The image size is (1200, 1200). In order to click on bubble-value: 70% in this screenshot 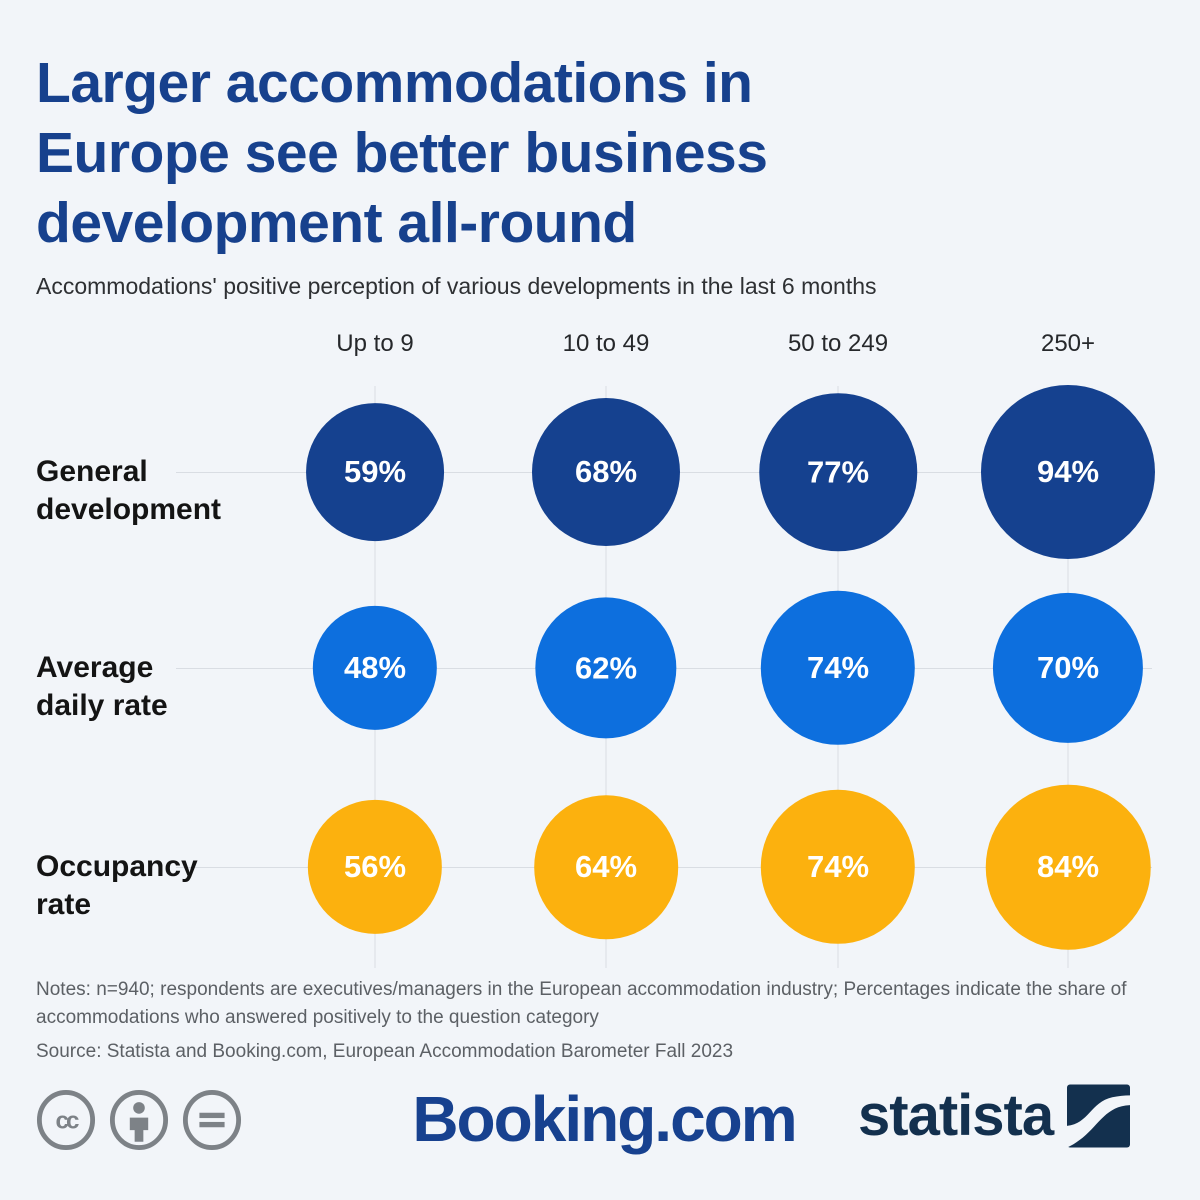, I will do `click(1068, 667)`.